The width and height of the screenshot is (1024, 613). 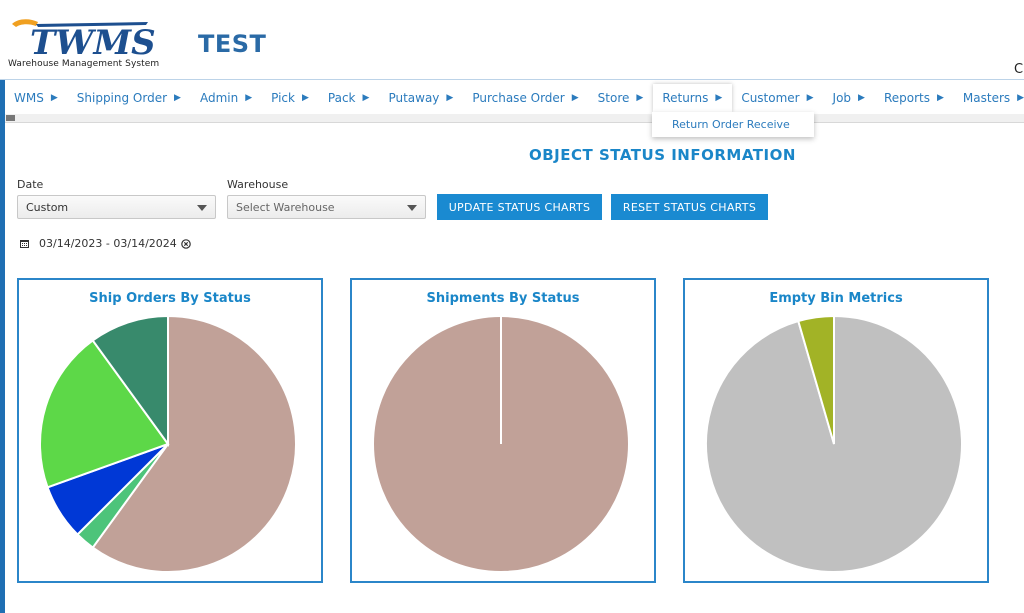 What do you see at coordinates (518, 98) in the screenshot?
I see `nav-item-label: Purchase Order` at bounding box center [518, 98].